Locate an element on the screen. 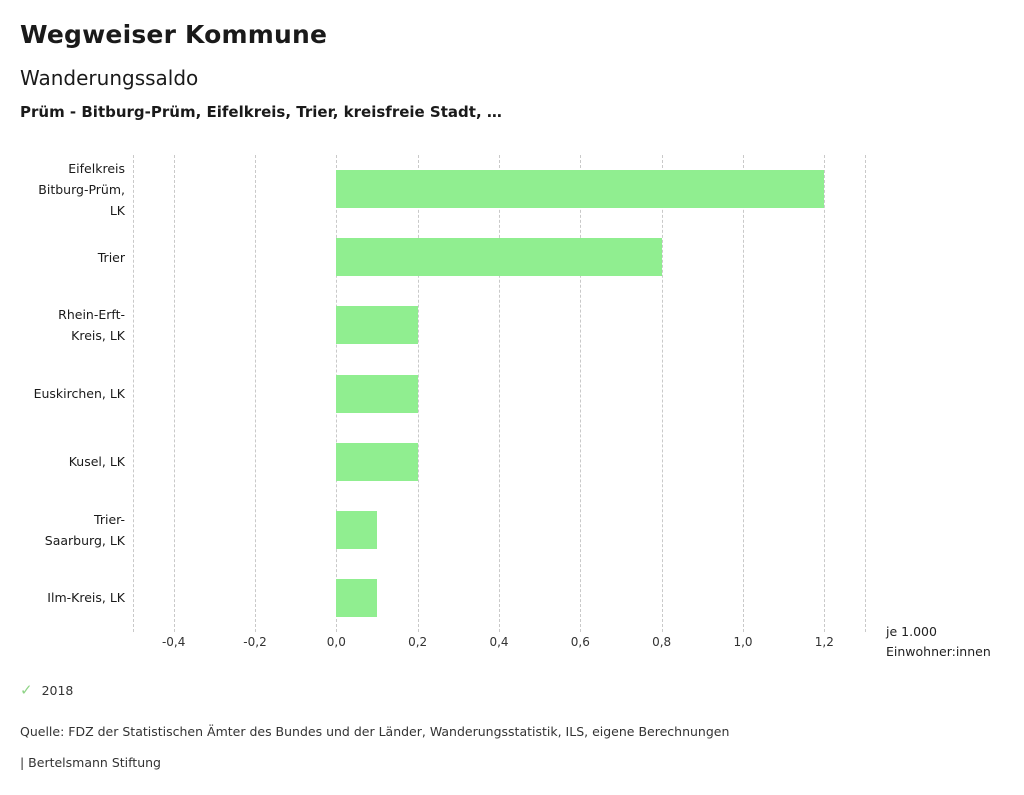  check-icon: ✓ is located at coordinates (26, 690).